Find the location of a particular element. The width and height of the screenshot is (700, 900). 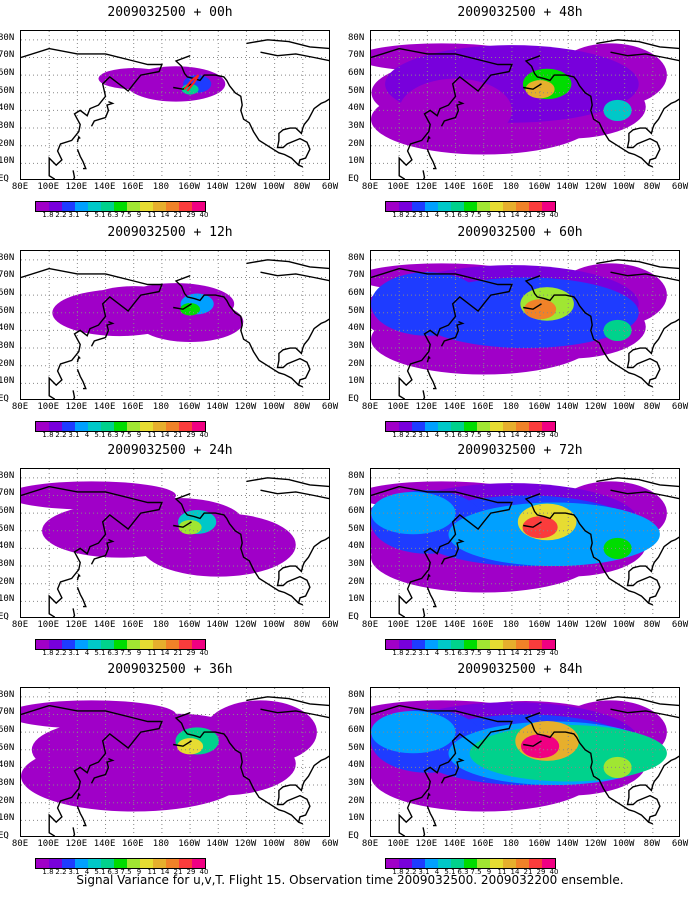

longitude-label: 140E is located at coordinates (104, 407).